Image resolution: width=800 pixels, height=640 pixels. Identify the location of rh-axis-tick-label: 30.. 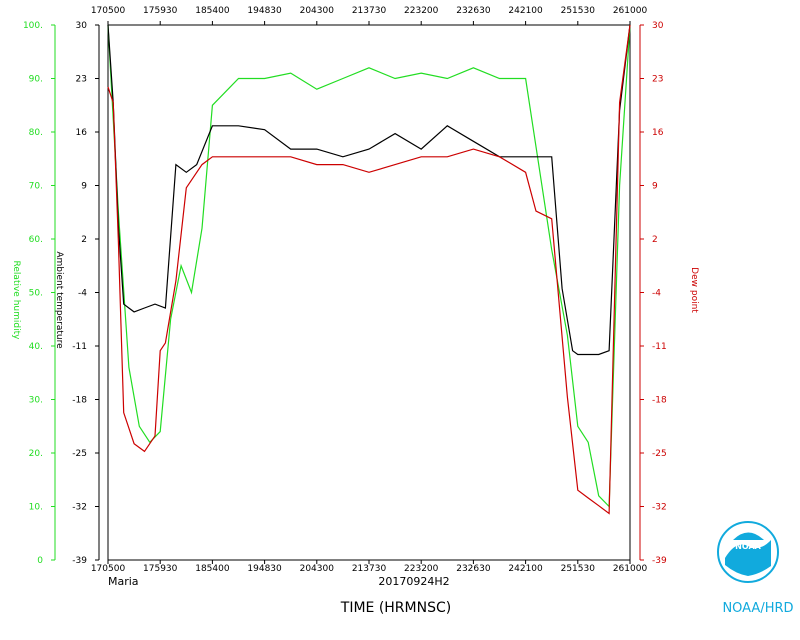
(36, 401).